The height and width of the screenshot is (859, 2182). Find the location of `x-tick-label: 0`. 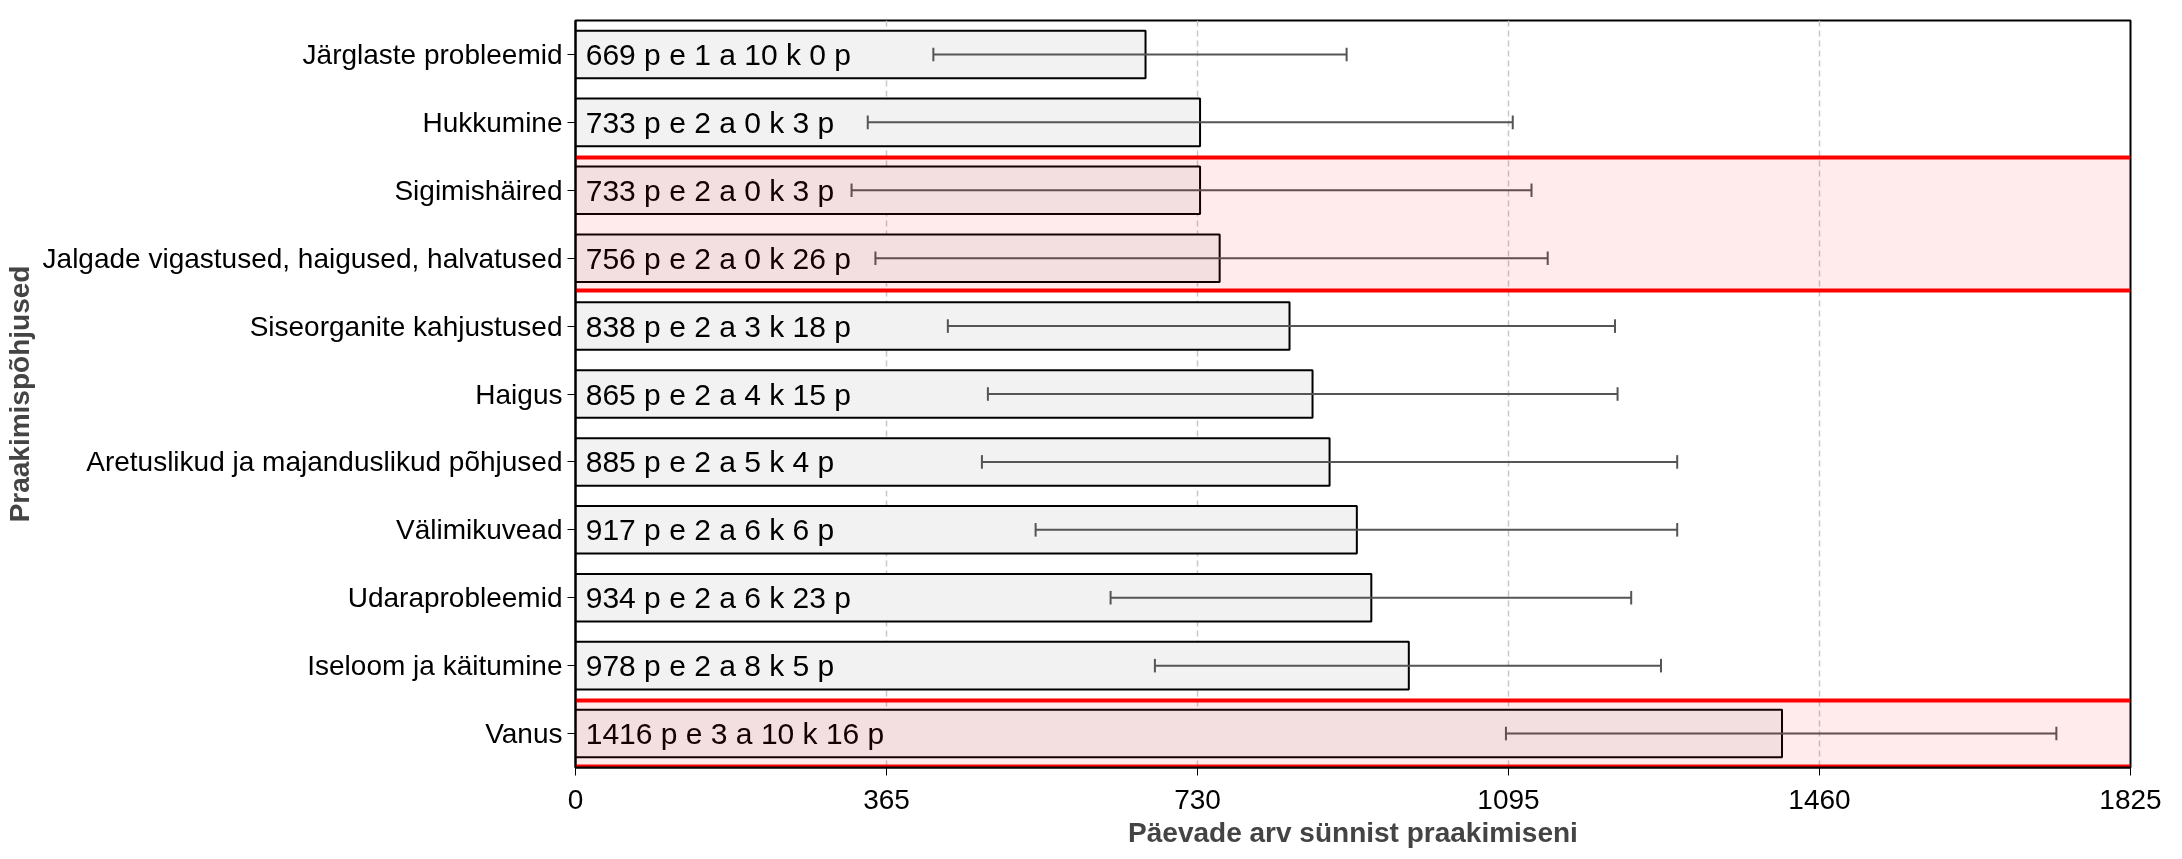

x-tick-label: 0 is located at coordinates (575, 799).